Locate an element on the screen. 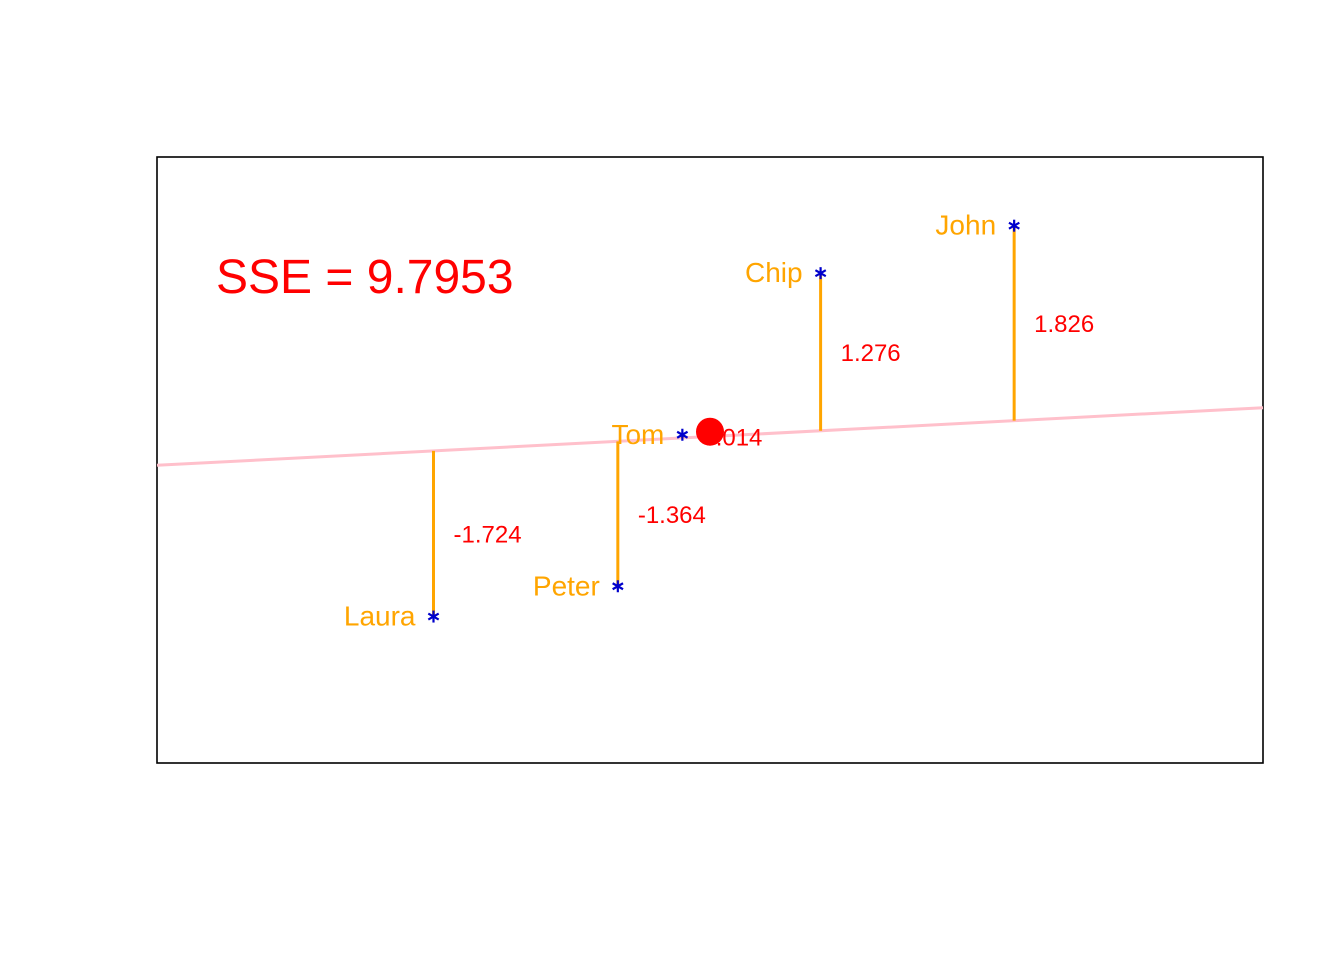 The width and height of the screenshot is (1344, 960). sse-annotation: SSE = 9.7953 is located at coordinates (365, 277).